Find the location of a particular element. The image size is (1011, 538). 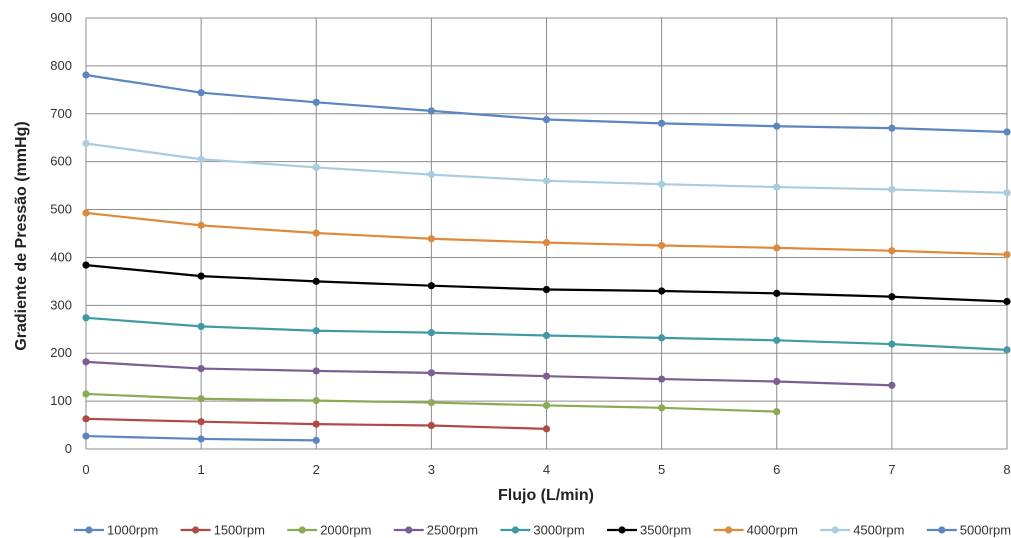

legend-item-3500rpm: 3500rpm is located at coordinates (649, 530).